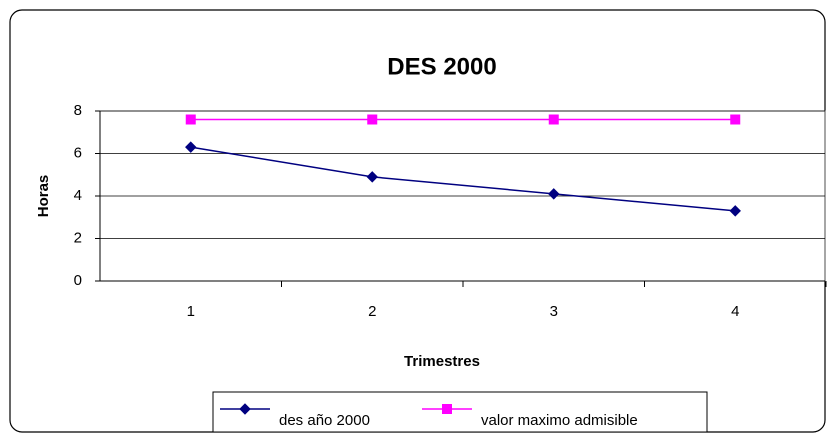 The image size is (835, 436). What do you see at coordinates (78, 152) in the screenshot?
I see `y-tick-label: 6` at bounding box center [78, 152].